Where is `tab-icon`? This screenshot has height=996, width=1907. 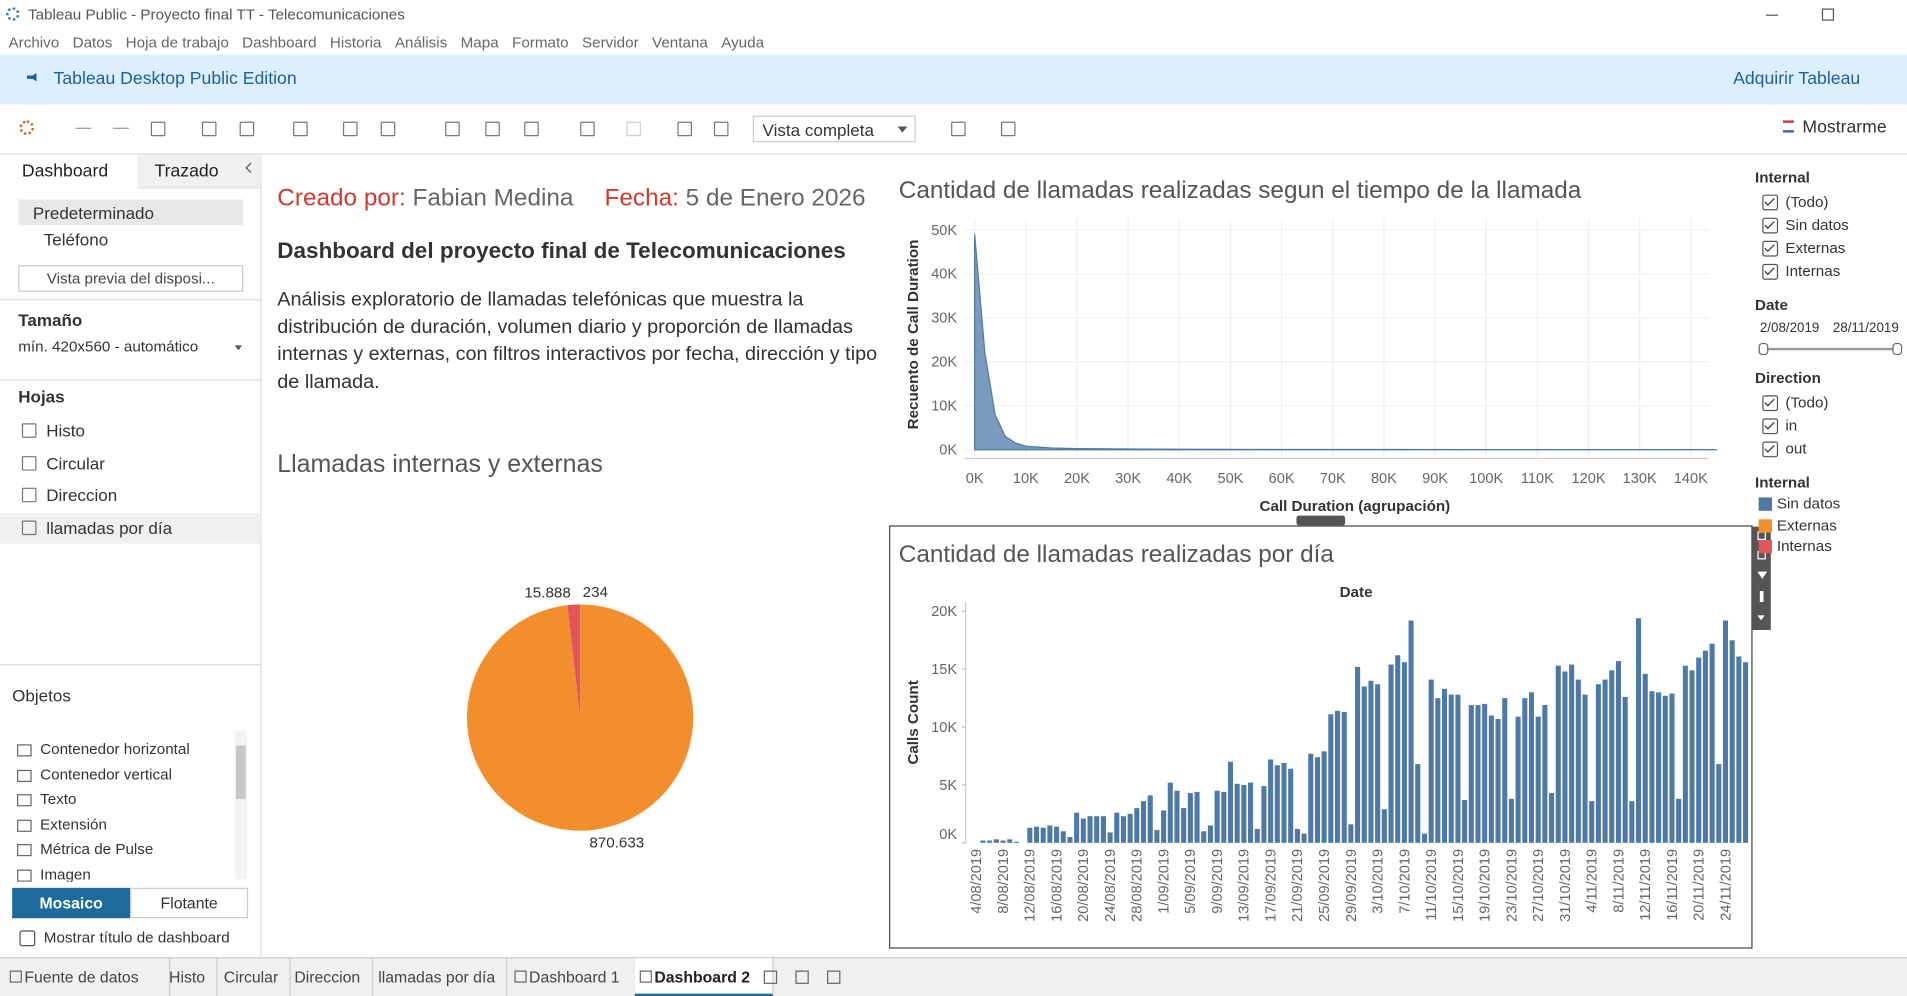
tab-icon is located at coordinates (15, 976).